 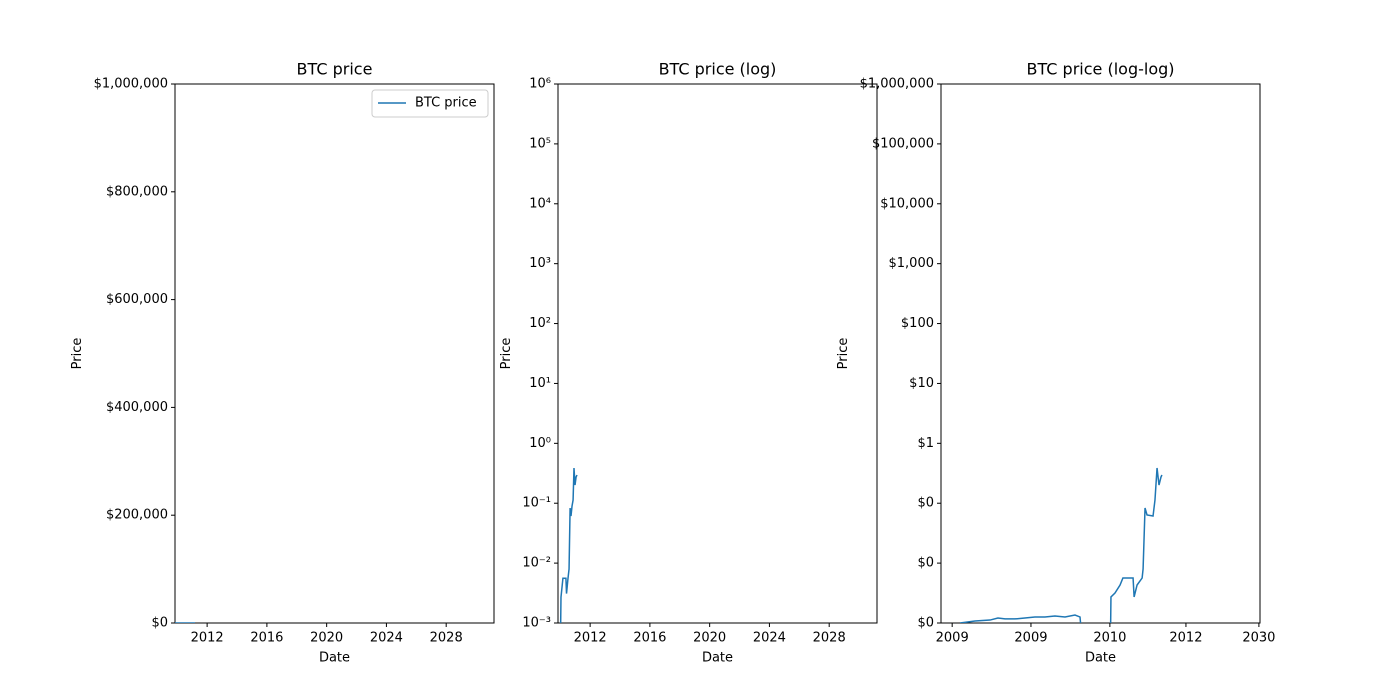 What do you see at coordinates (335, 69) in the screenshot?
I see `chart-title: BTC price` at bounding box center [335, 69].